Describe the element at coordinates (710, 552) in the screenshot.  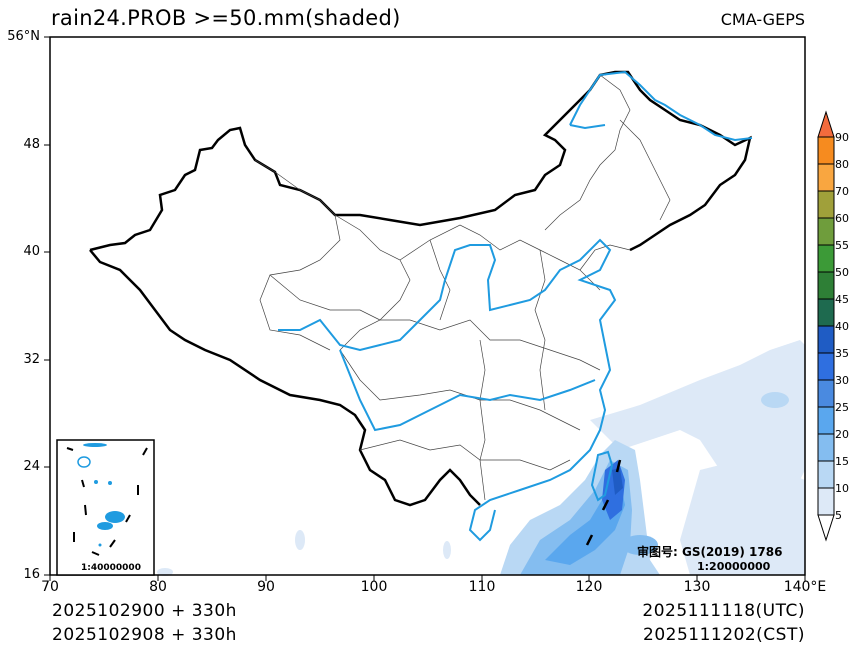
I see `approval-number: 审图号: GS(2019) 1786` at that location.